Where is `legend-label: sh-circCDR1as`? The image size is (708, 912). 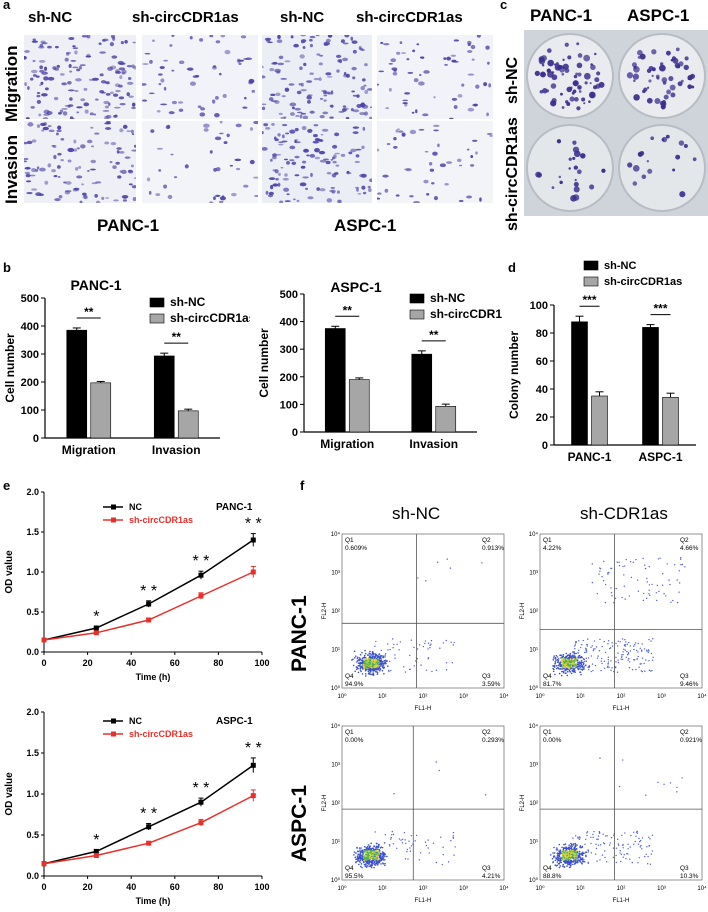
legend-label: sh-circCDR1as is located at coordinates (643, 282).